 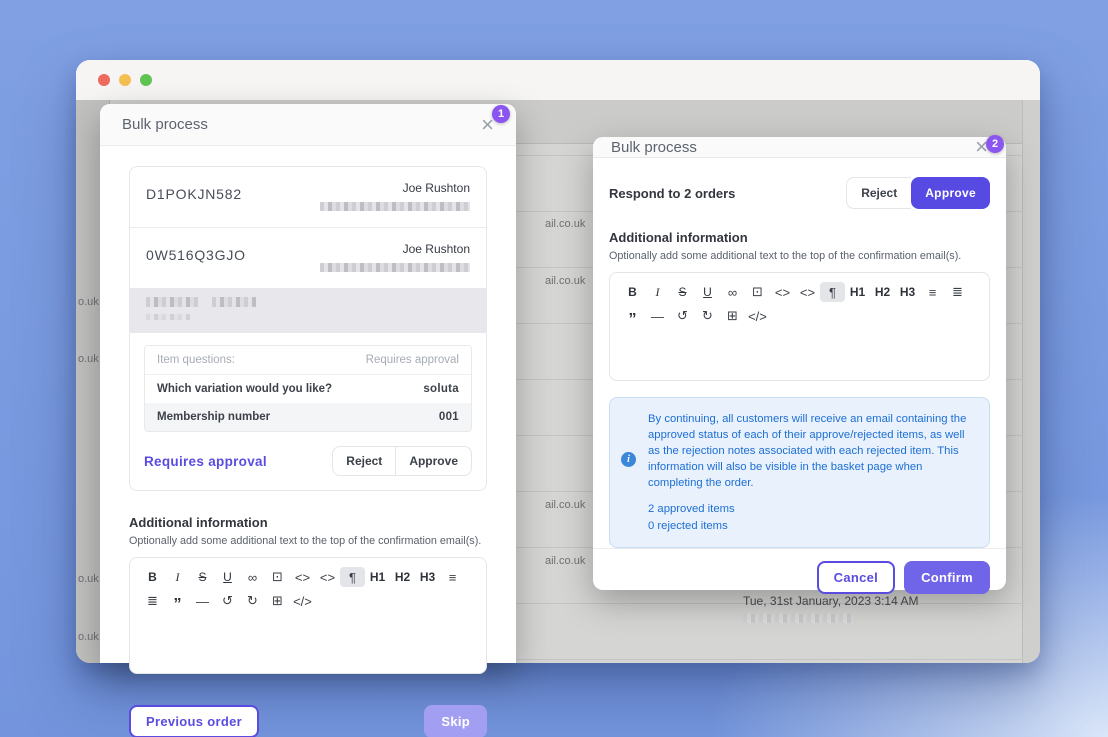 I want to click on approval-header-label: Requires approval, so click(x=412, y=360).